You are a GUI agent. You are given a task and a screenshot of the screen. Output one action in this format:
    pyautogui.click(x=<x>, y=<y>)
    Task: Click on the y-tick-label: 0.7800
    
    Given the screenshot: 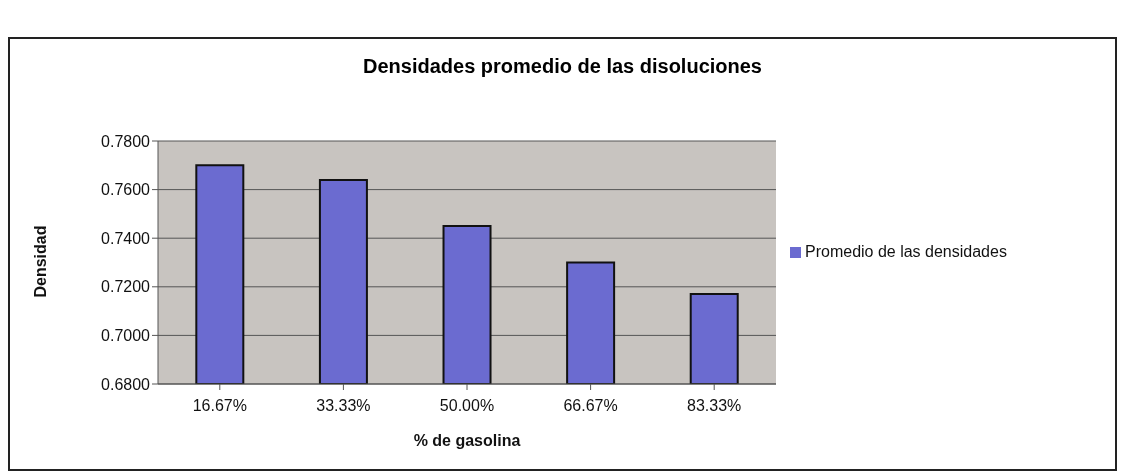 What is the action you would take?
    pyautogui.click(x=126, y=141)
    